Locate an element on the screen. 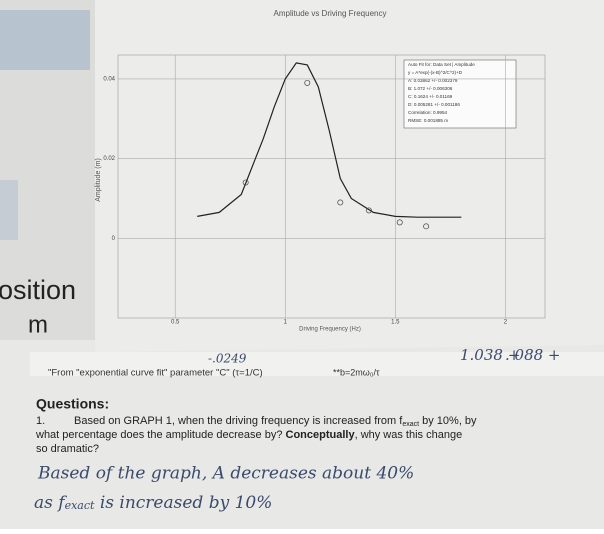 This screenshot has height=534, width=604. fit-box-line: B: 1.072 +/- 0.006306 is located at coordinates (430, 88).